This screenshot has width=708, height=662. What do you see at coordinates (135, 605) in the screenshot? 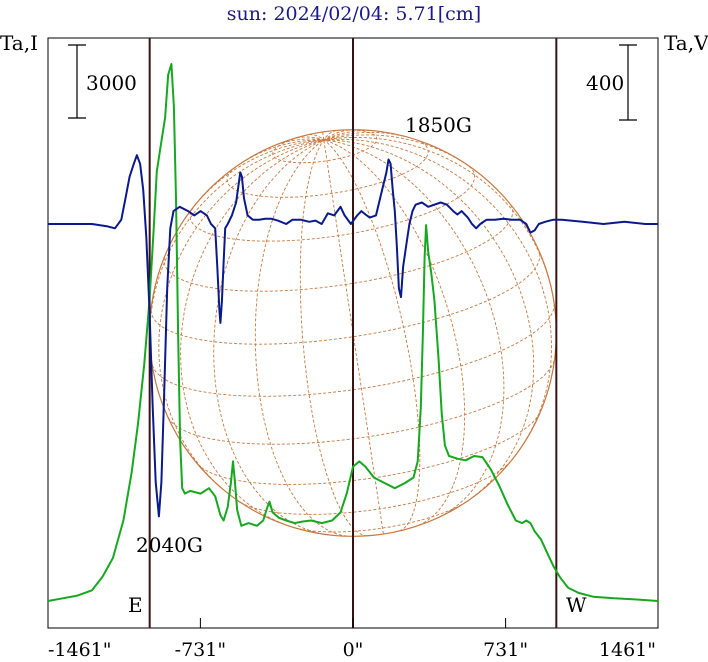
I see `limb-label-east: E` at bounding box center [135, 605].